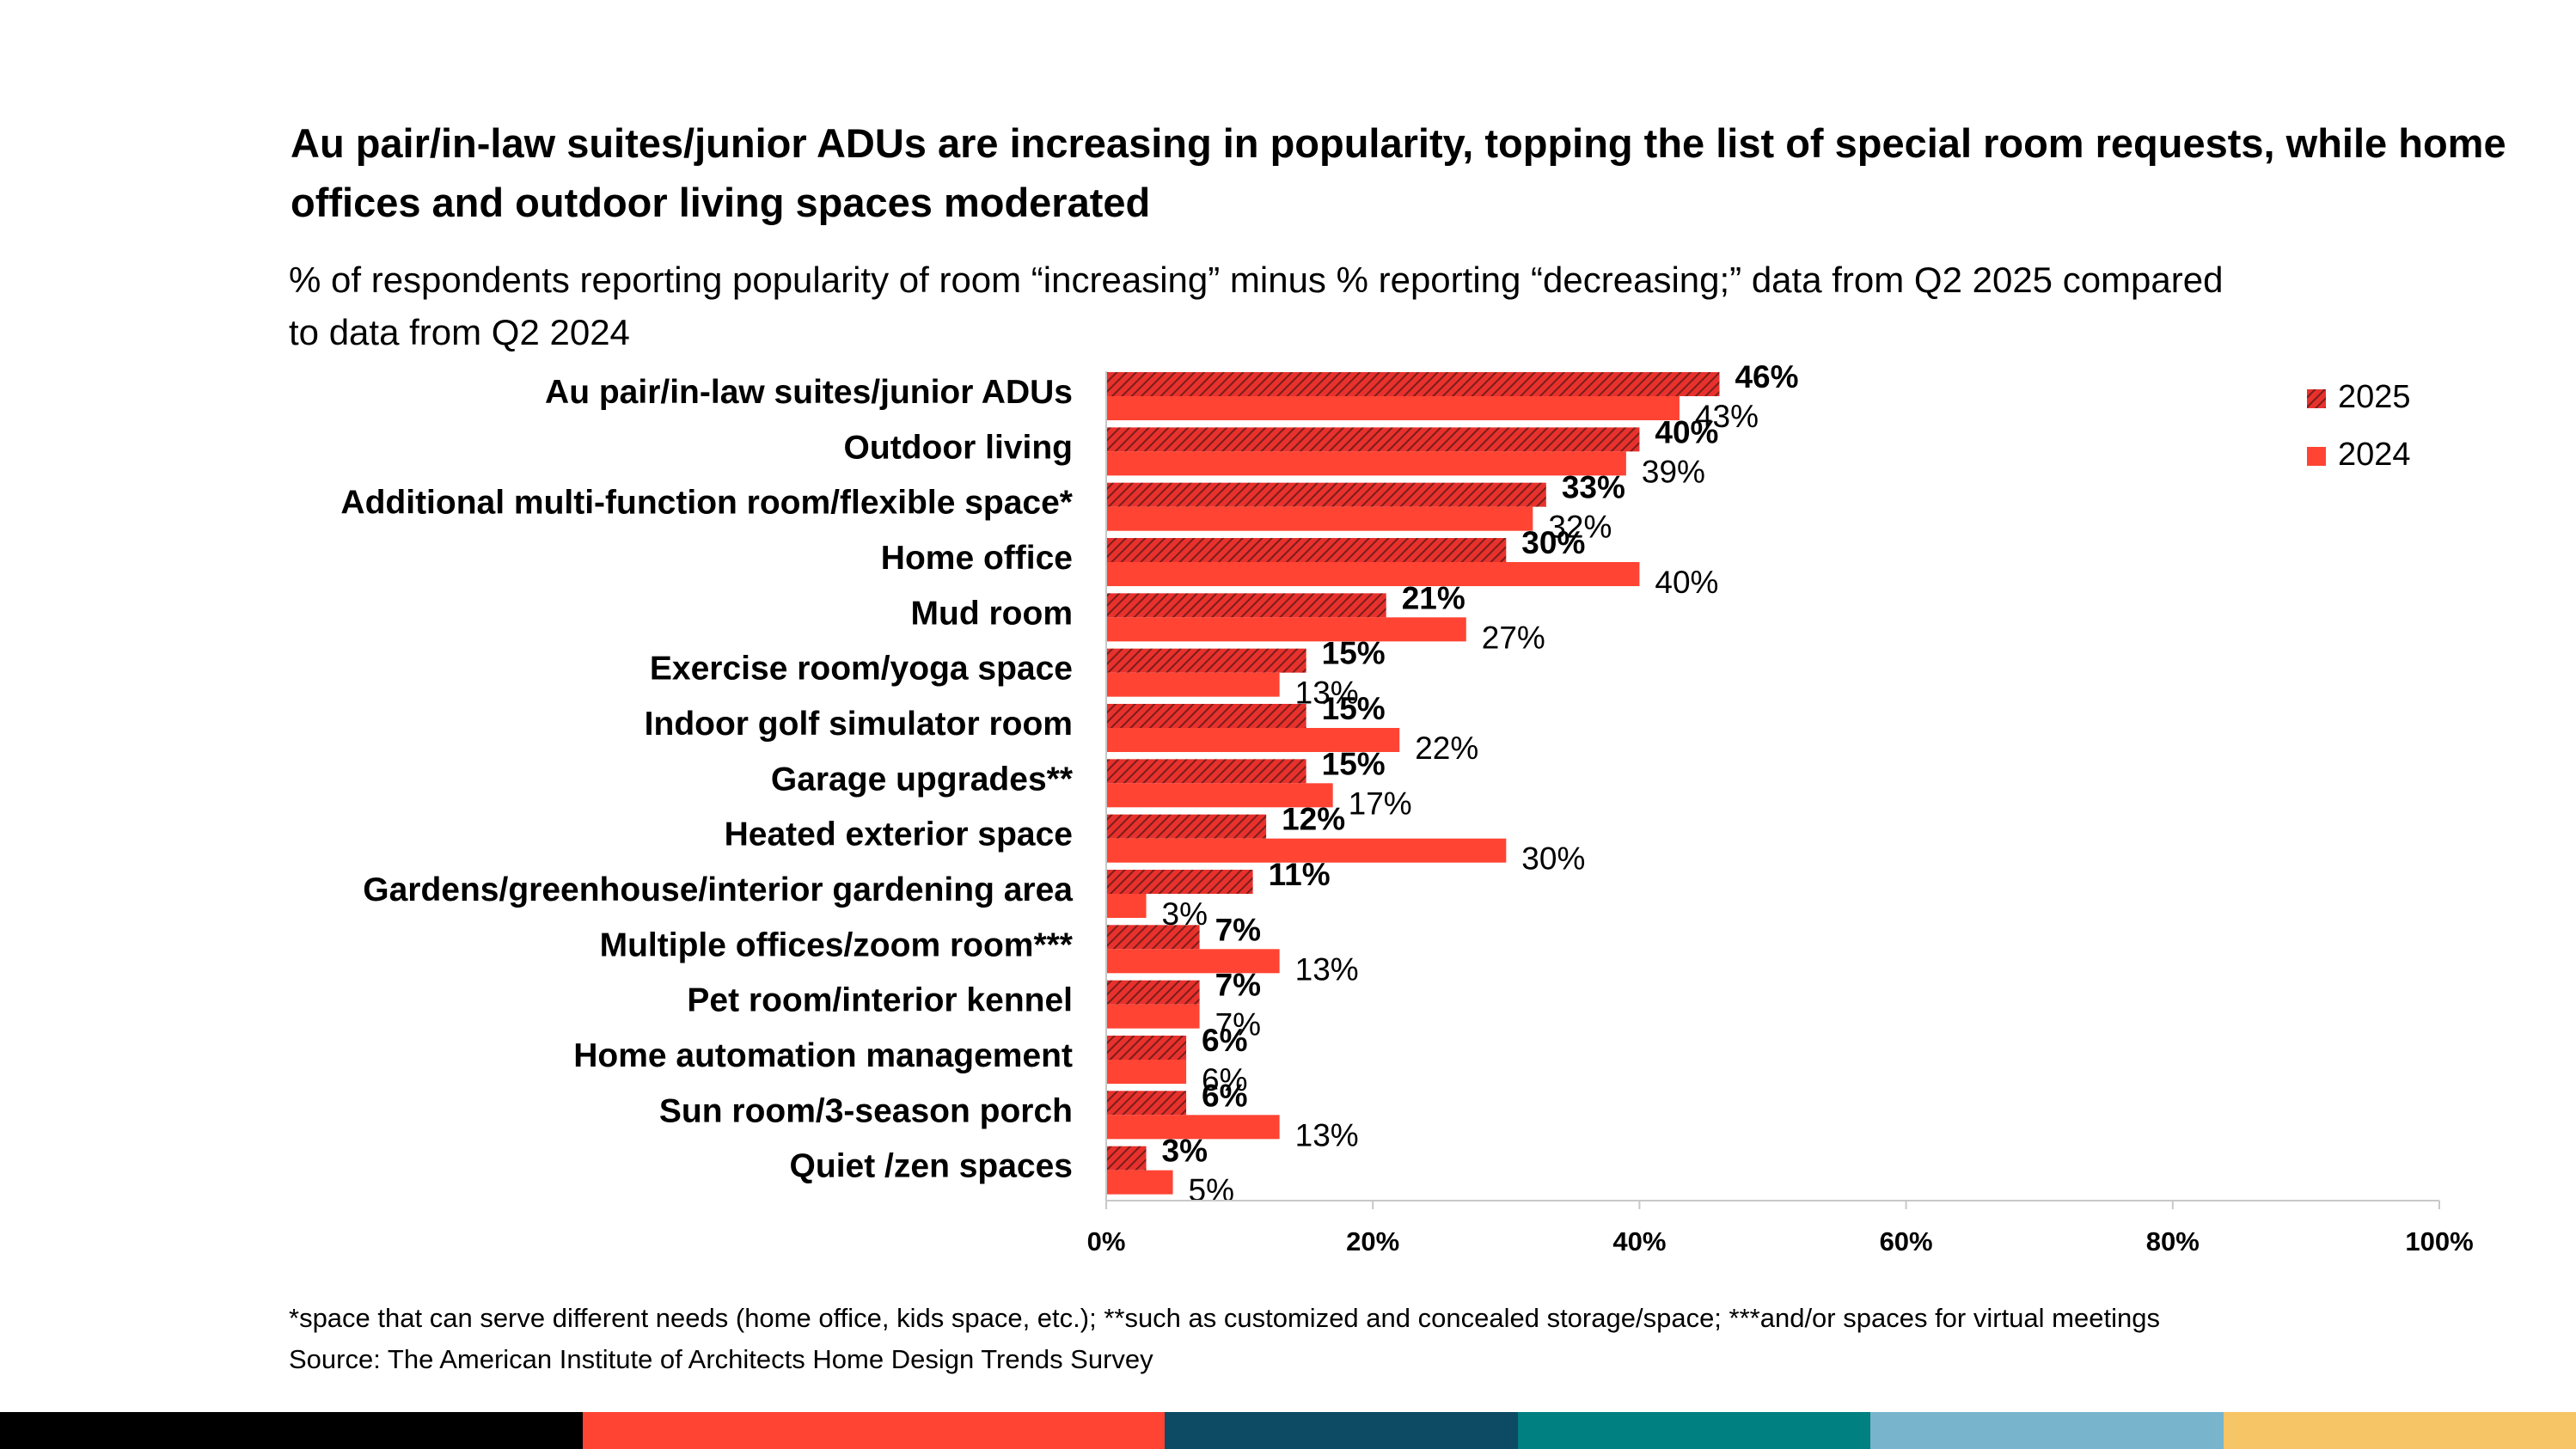 This screenshot has width=2576, height=1449. I want to click on category-label-8: Heated exterior space, so click(899, 834).